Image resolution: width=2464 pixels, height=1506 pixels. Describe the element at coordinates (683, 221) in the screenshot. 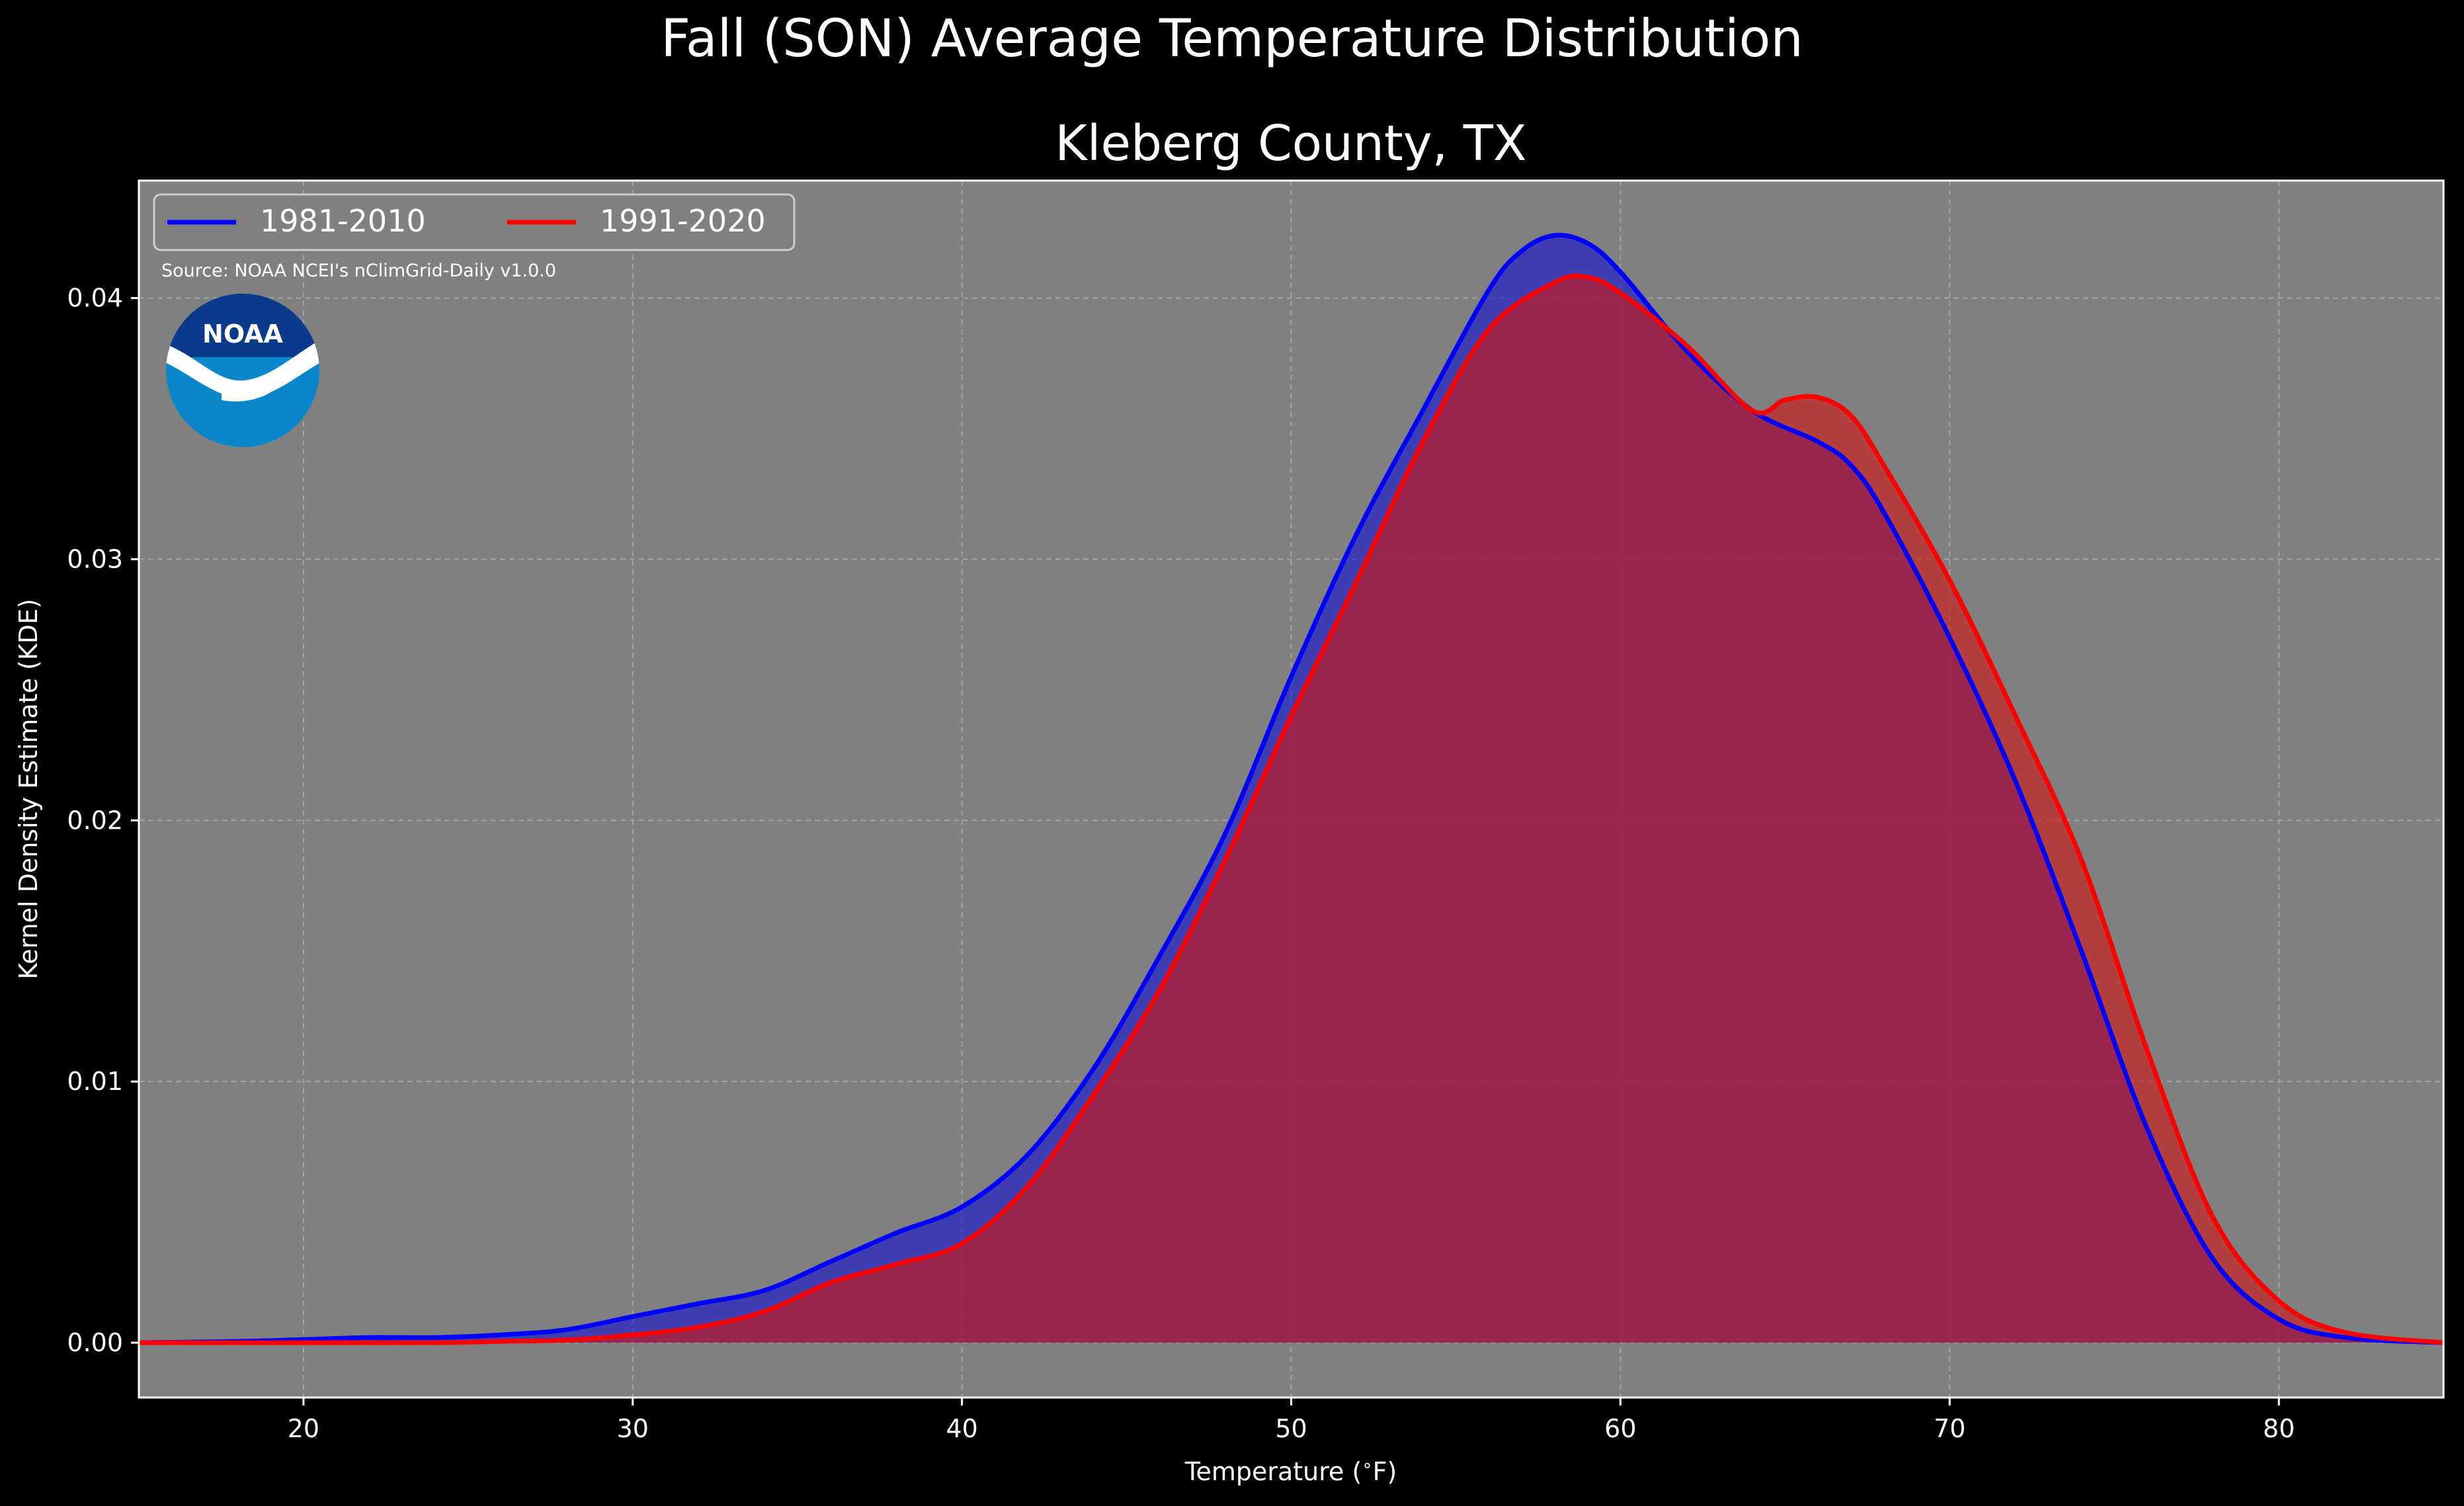

I see `legend-label-1991-2020: 1991-2020` at that location.